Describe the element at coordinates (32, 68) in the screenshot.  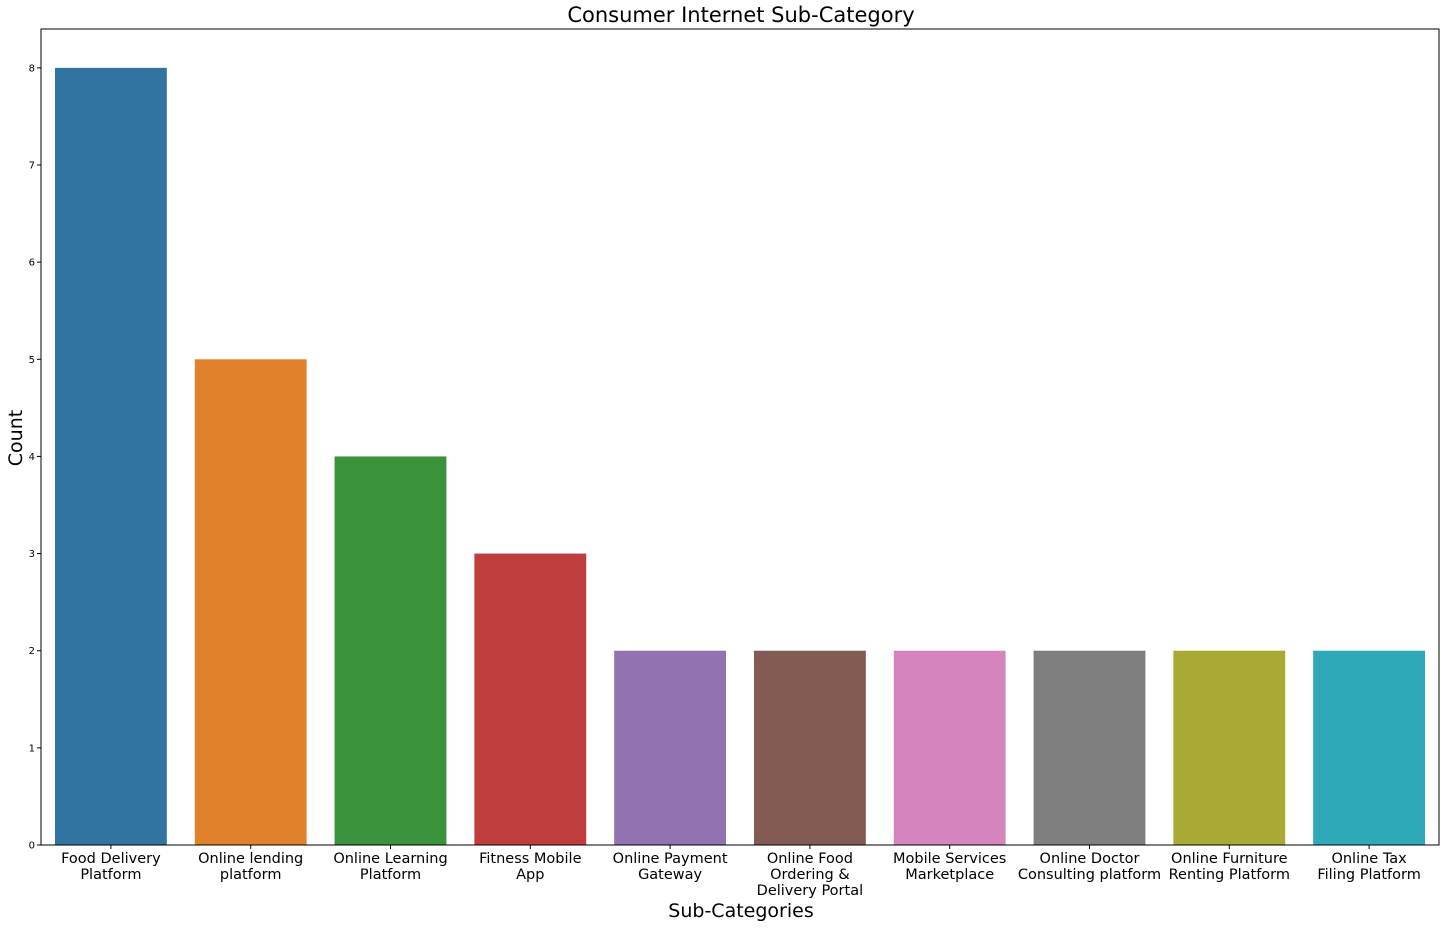
I see `y-tick-label: 8` at that location.